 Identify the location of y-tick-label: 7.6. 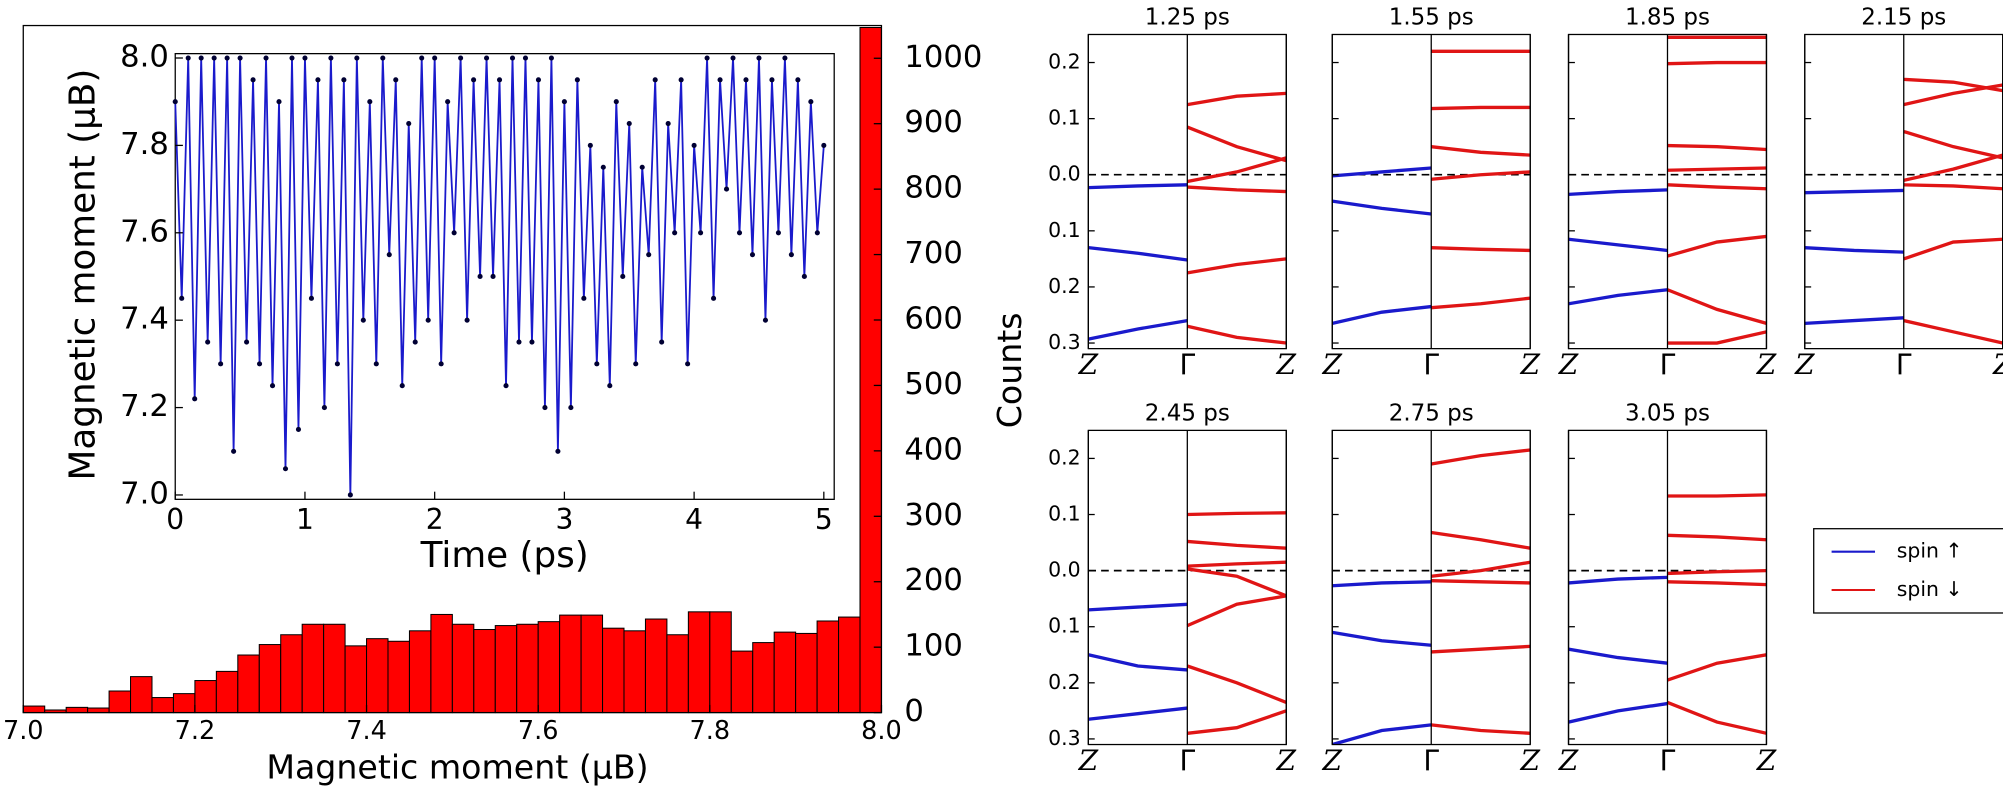
(144, 231).